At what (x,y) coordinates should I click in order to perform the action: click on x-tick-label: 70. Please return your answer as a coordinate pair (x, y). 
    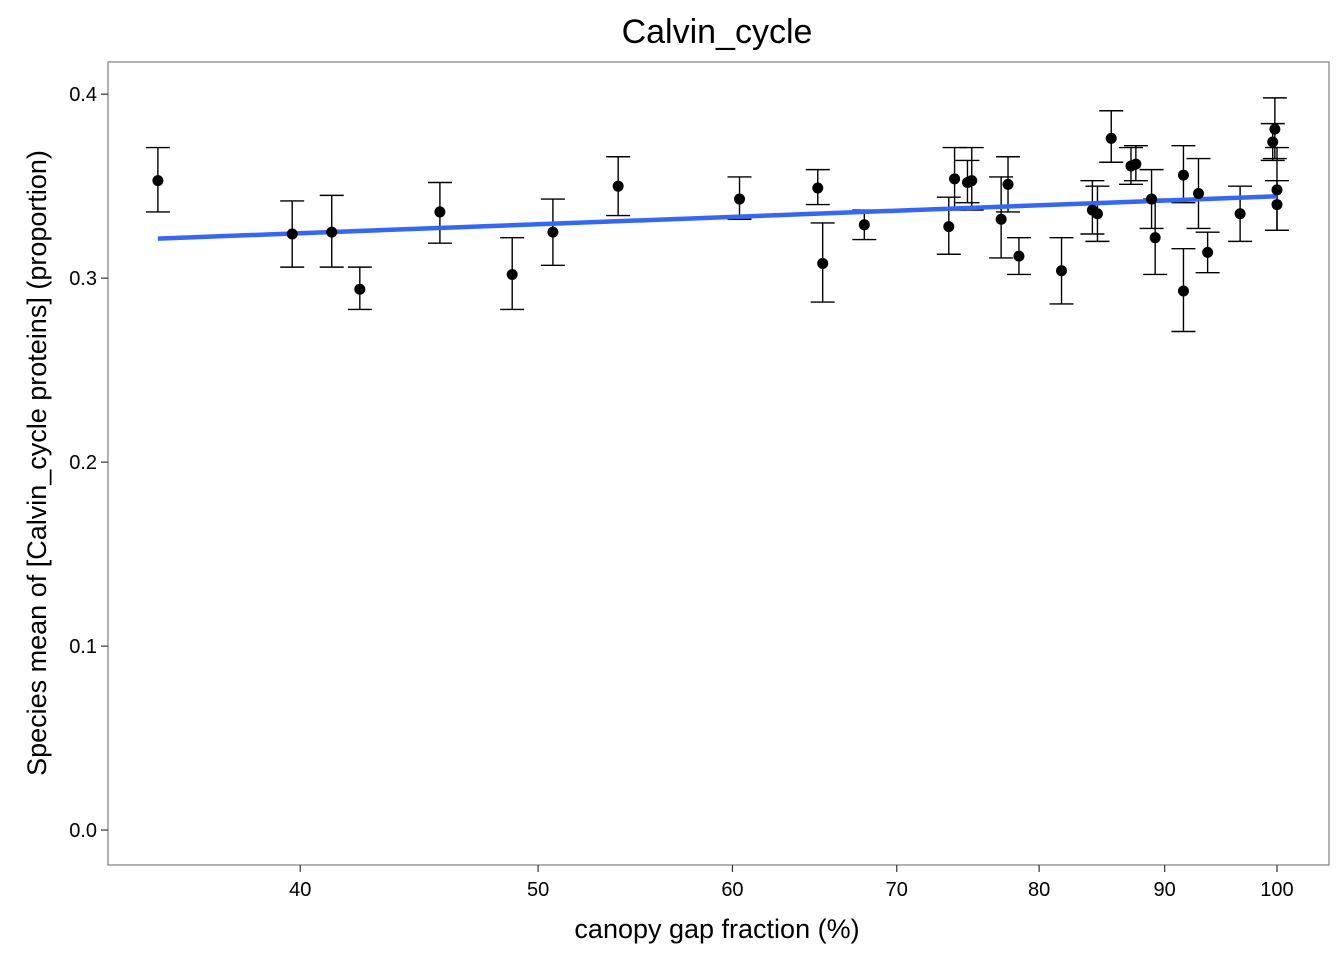
    Looking at the image, I should click on (897, 890).